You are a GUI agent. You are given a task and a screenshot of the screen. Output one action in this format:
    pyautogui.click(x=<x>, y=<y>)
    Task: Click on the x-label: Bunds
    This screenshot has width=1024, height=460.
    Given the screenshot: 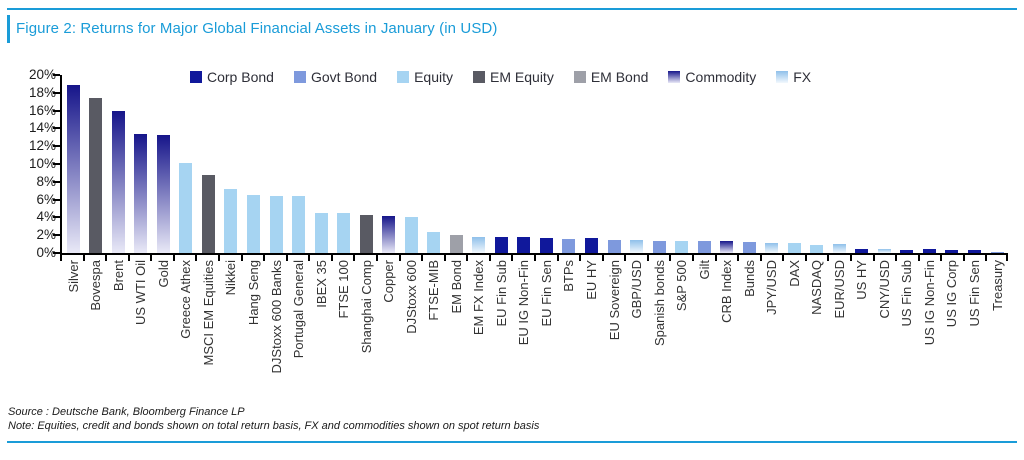 What is the action you would take?
    pyautogui.click(x=749, y=278)
    